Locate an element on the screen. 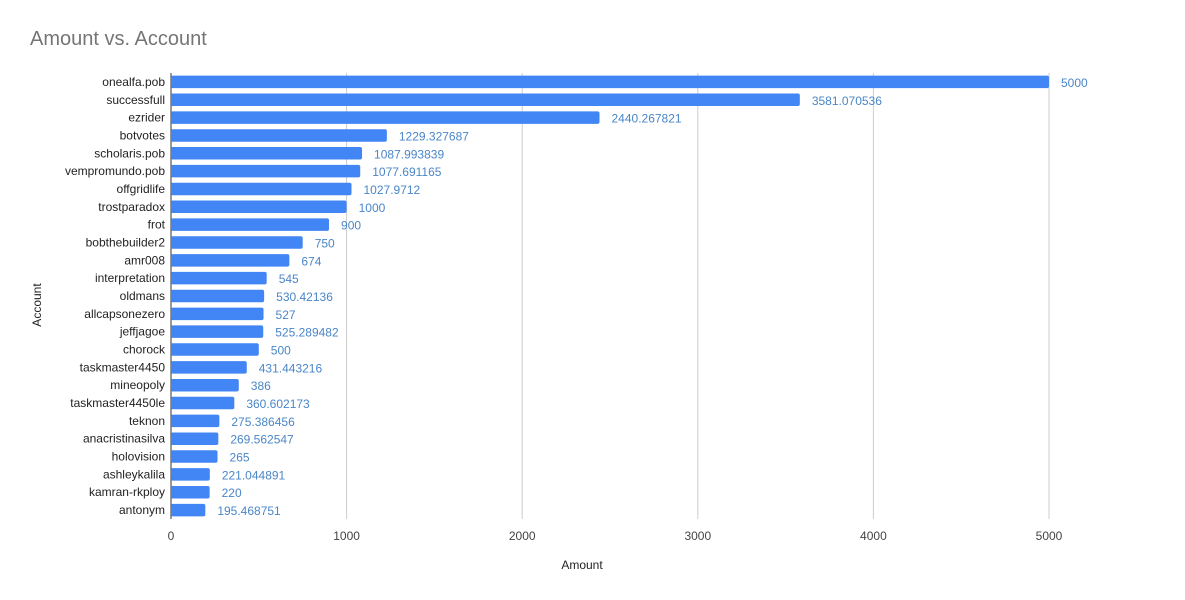  x-tick-label: 1000 is located at coordinates (346, 536).